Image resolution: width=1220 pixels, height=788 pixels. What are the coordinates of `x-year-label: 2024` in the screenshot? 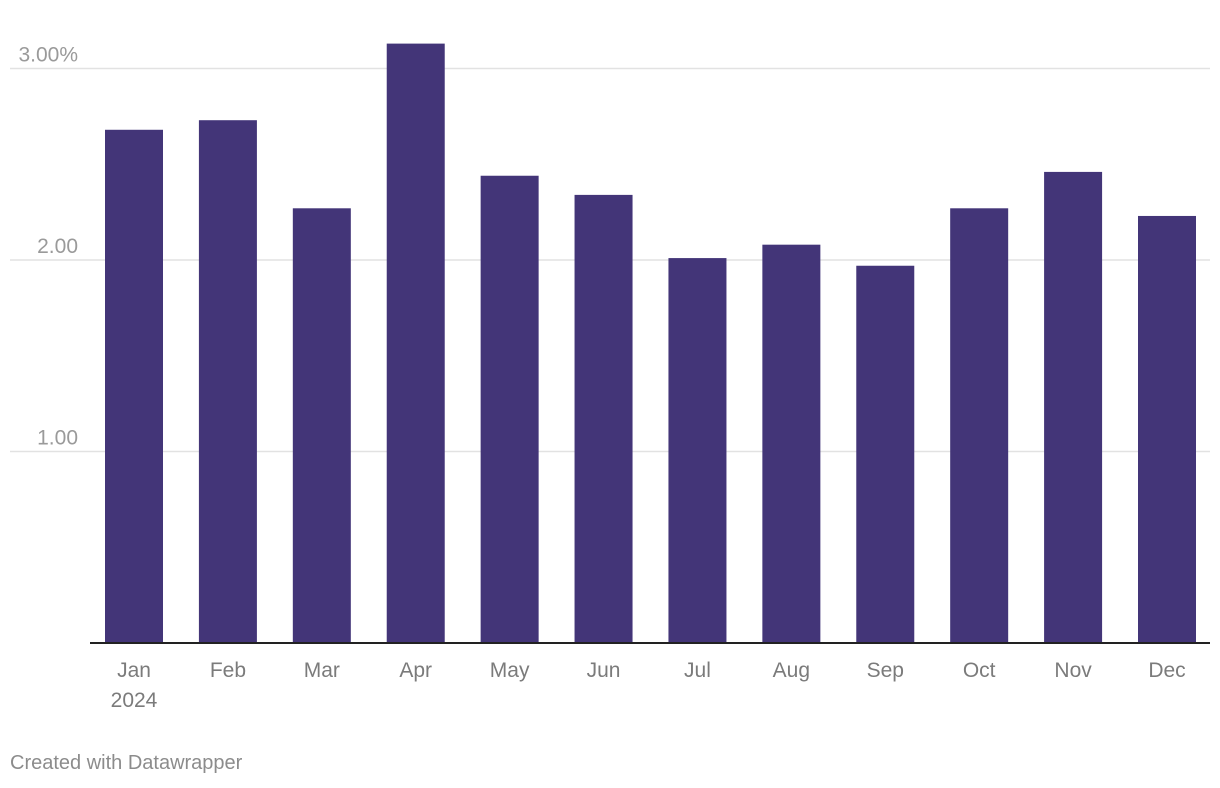 It's located at (134, 700).